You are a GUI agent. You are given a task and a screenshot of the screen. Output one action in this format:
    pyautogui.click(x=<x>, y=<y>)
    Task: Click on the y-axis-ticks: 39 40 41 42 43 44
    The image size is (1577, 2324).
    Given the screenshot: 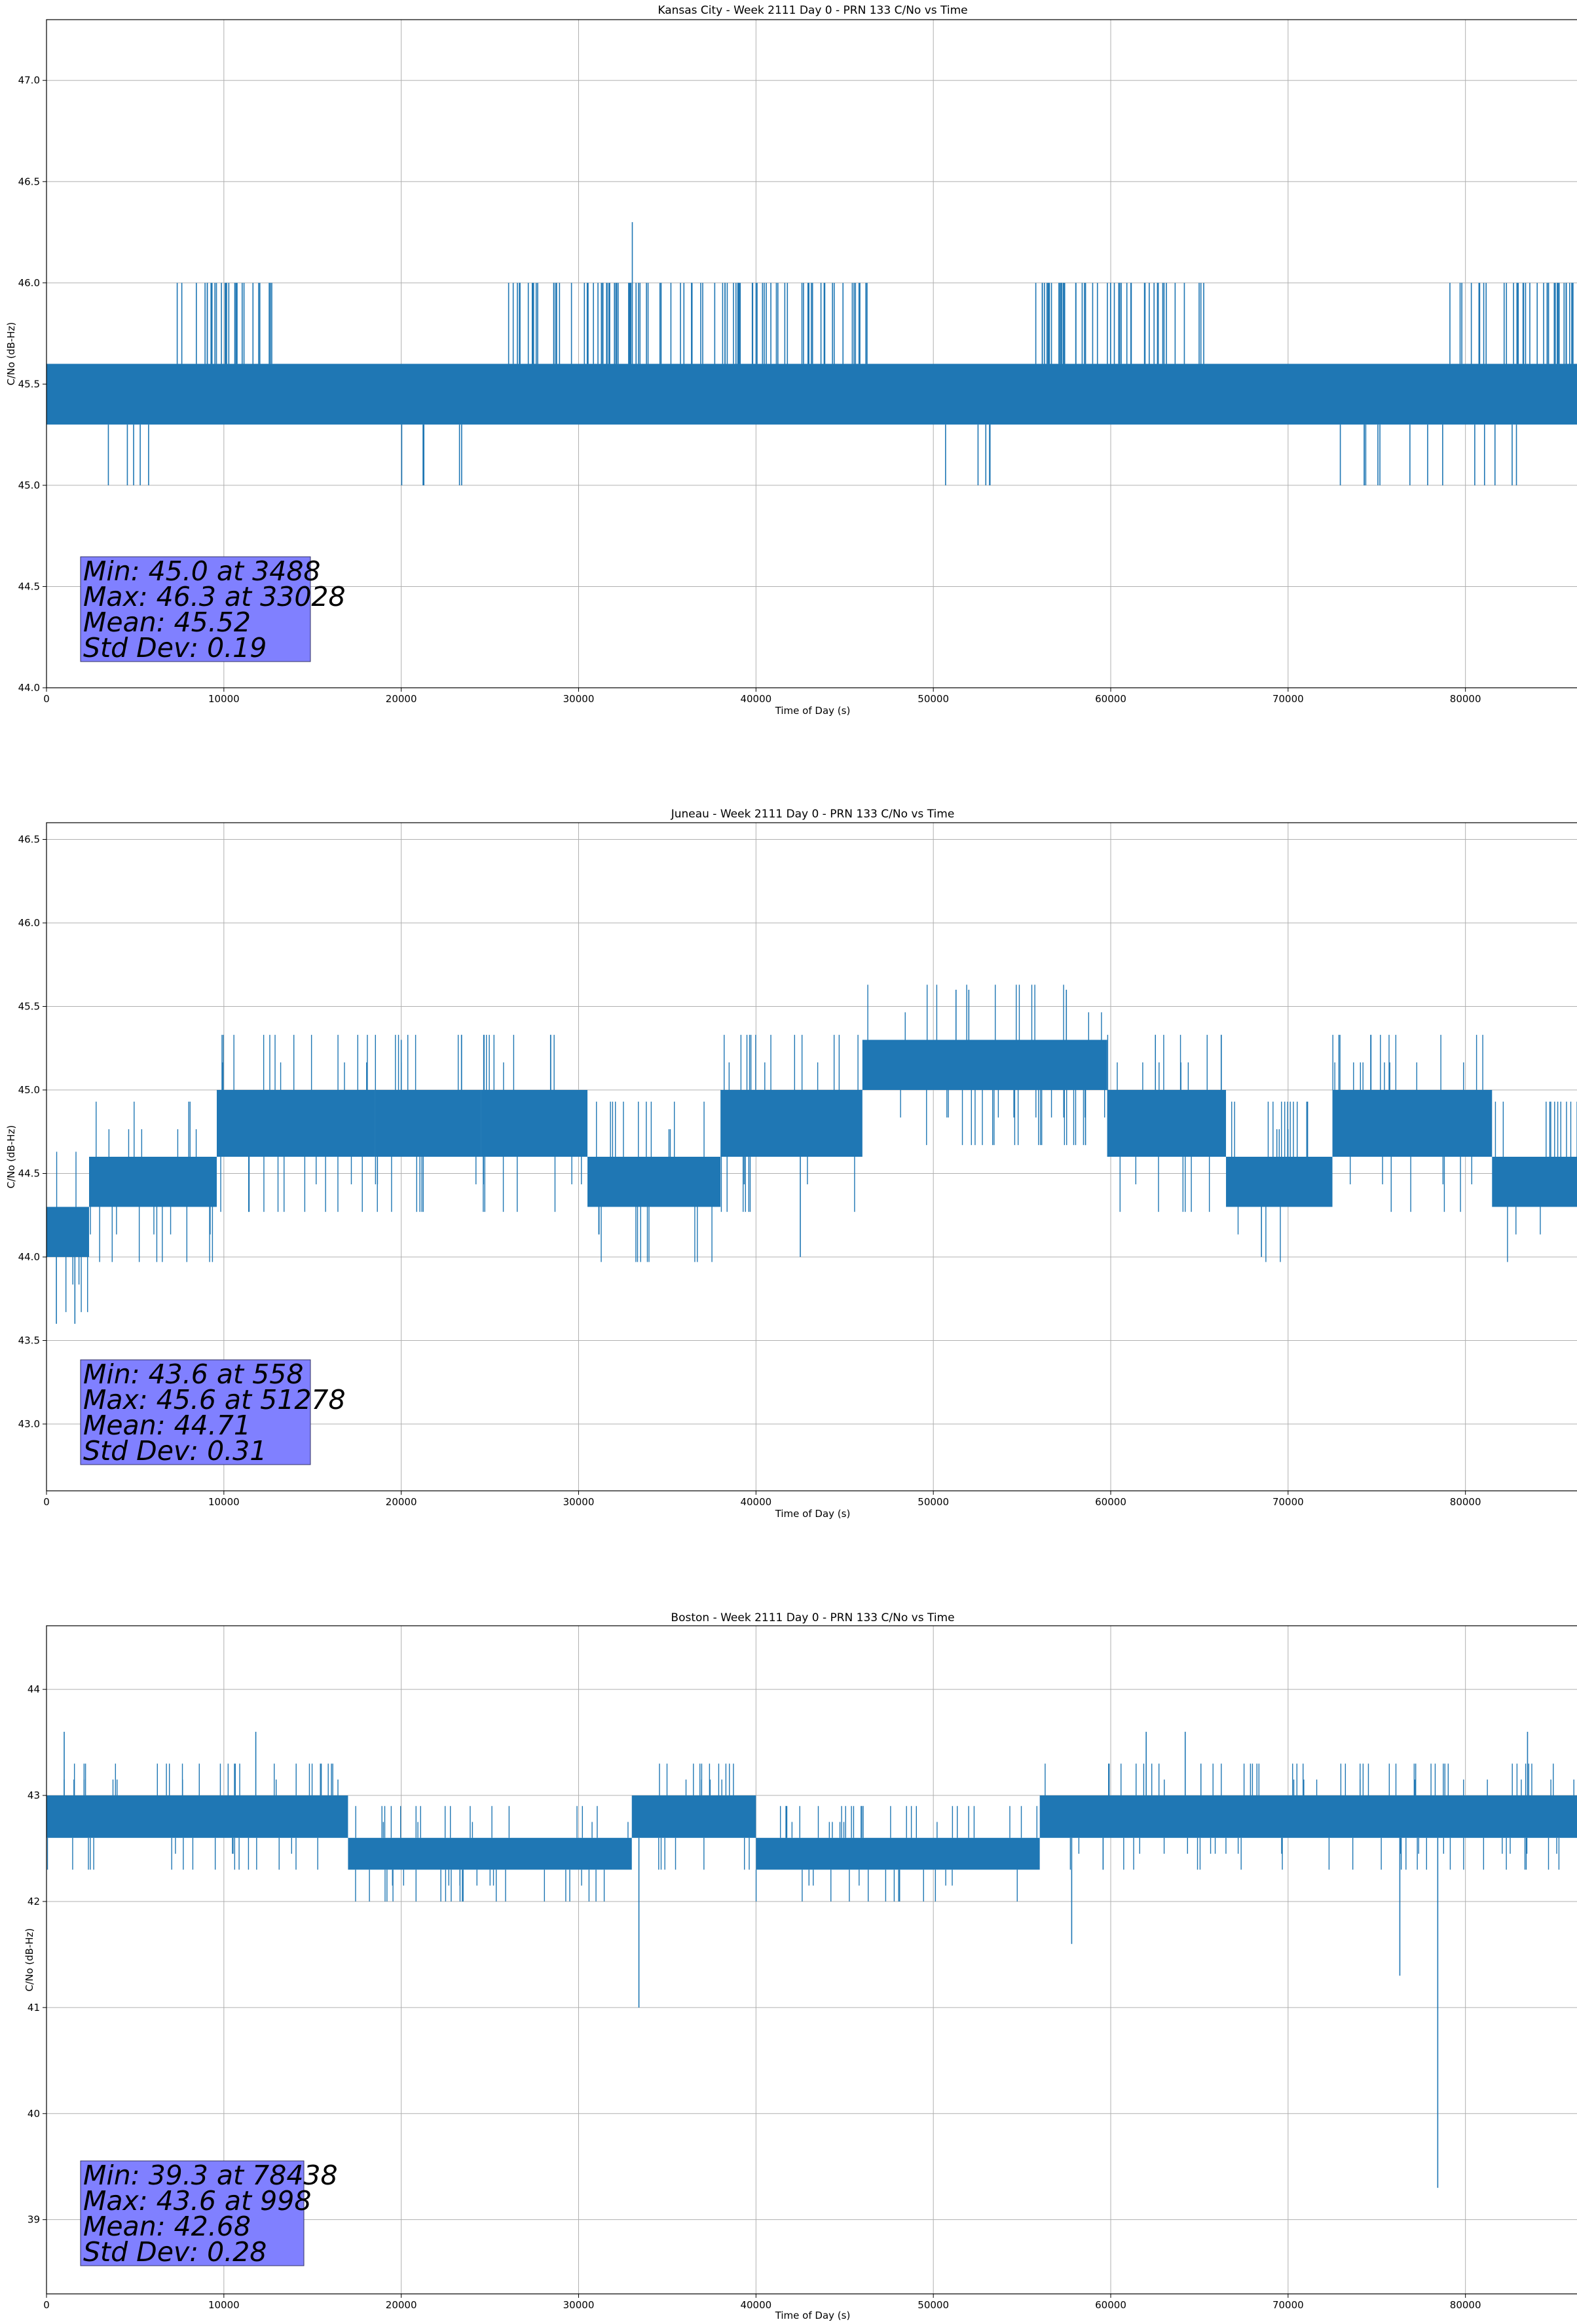 What is the action you would take?
    pyautogui.click(x=37, y=1954)
    